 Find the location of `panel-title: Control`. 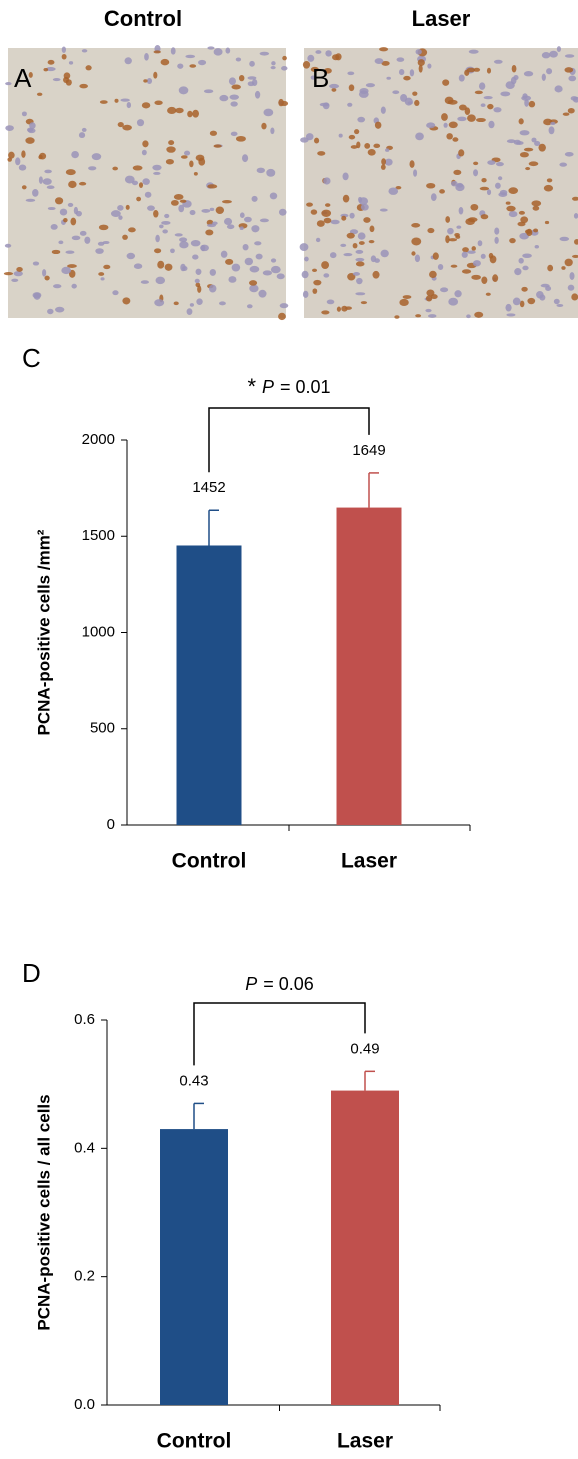

panel-title: Control is located at coordinates (143, 18).